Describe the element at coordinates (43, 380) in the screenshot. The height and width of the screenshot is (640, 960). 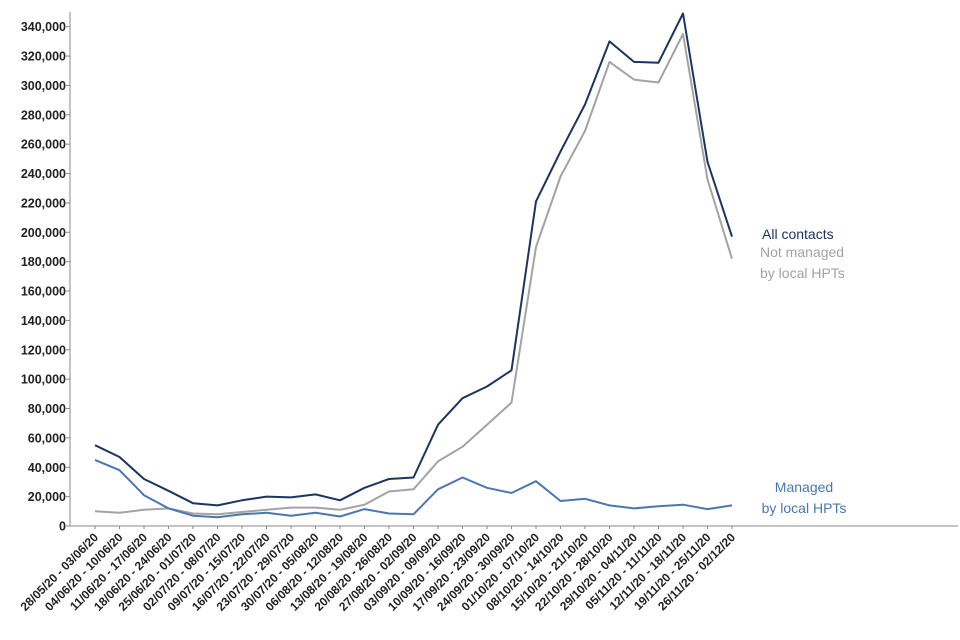
I see `y-tick-label: 100,000` at that location.